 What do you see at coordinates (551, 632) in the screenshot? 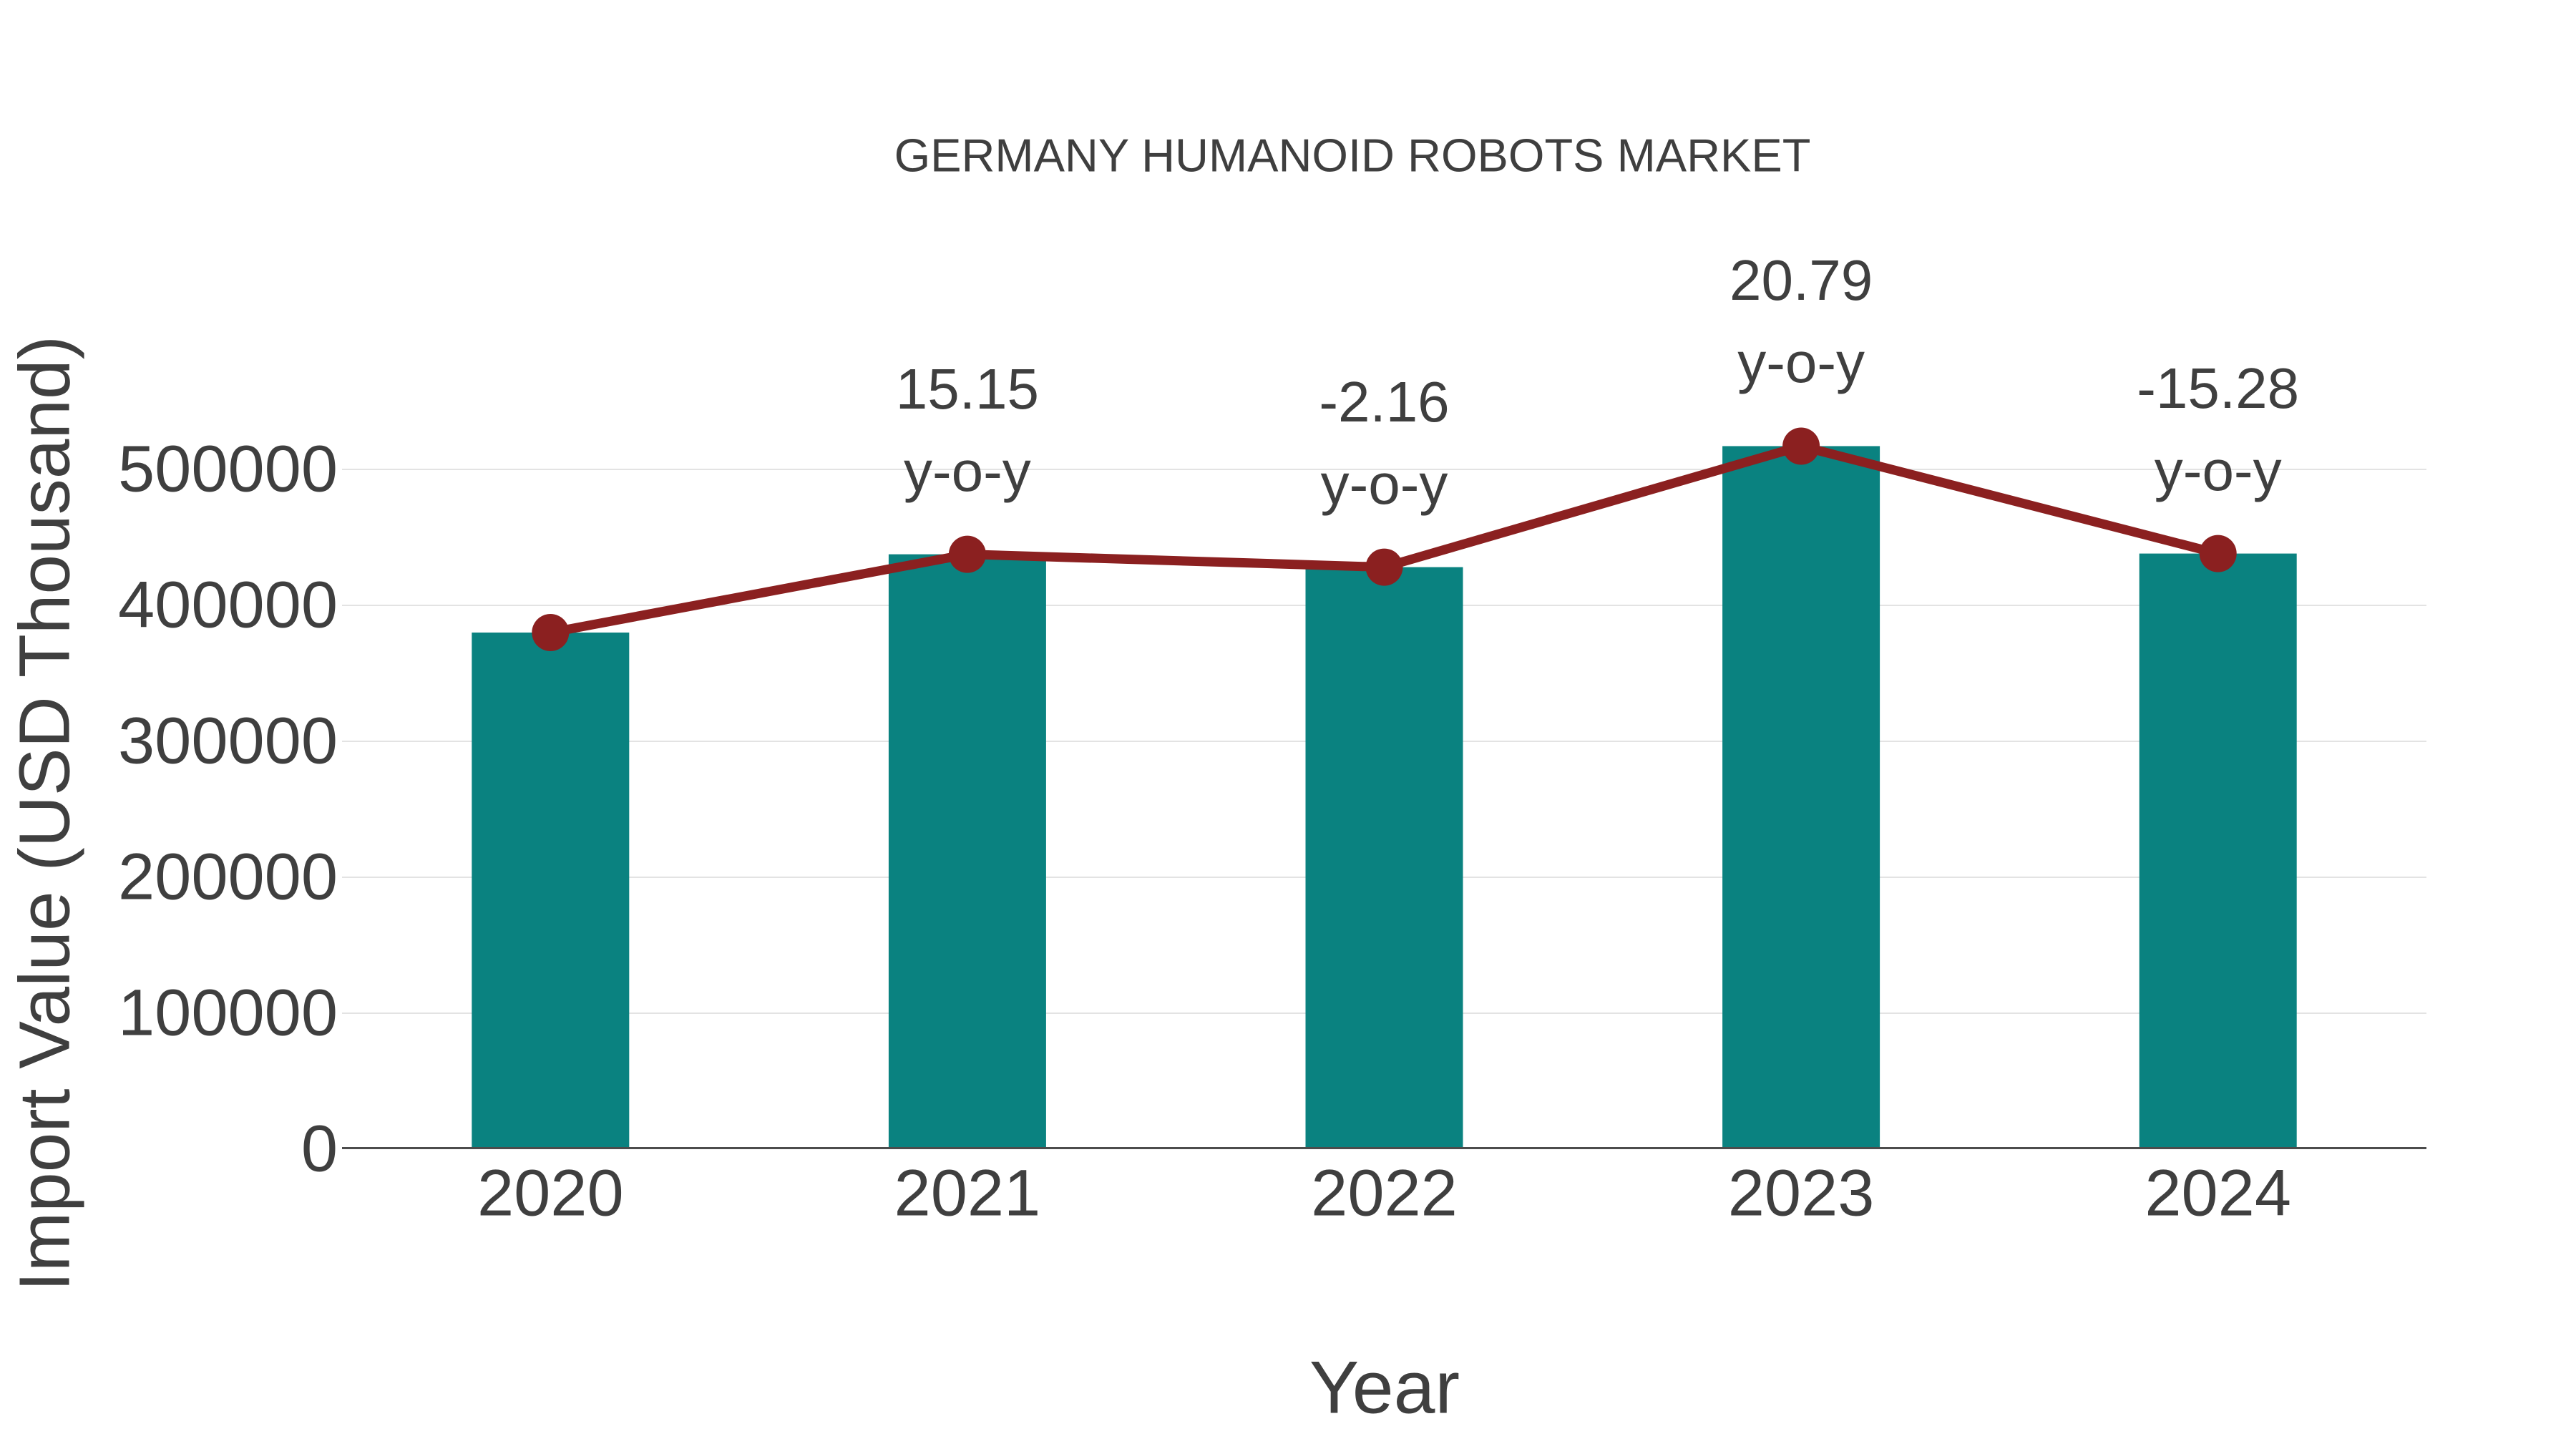
I see `marker-2020` at bounding box center [551, 632].